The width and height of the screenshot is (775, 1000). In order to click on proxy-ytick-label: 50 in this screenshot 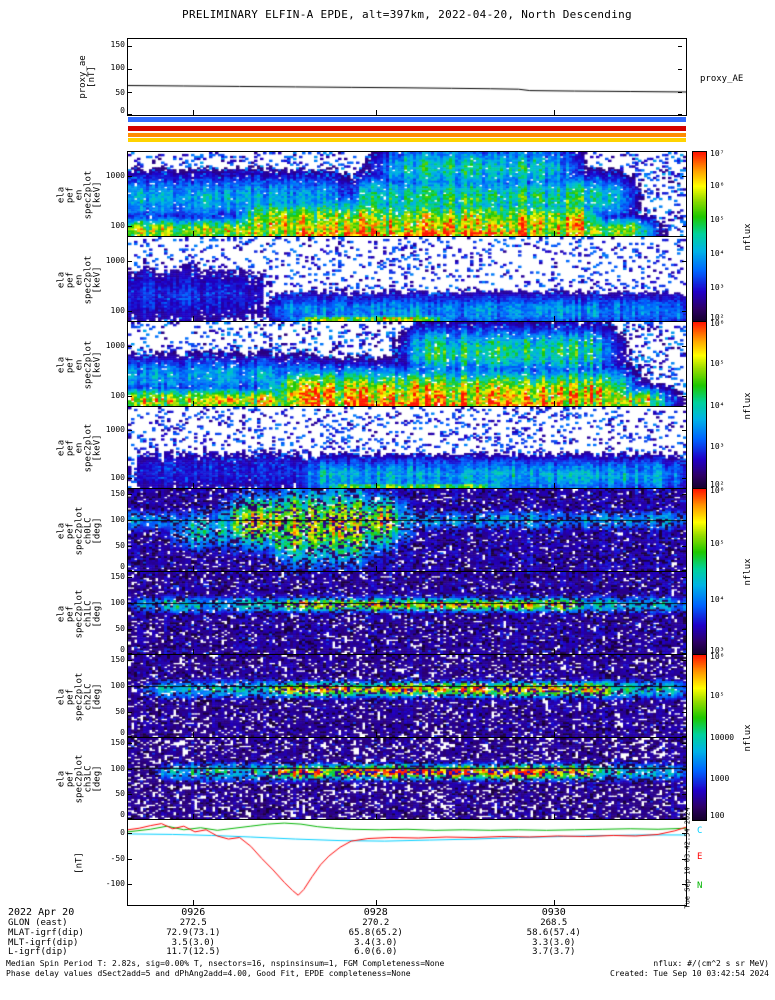, I will do `click(120, 92)`.